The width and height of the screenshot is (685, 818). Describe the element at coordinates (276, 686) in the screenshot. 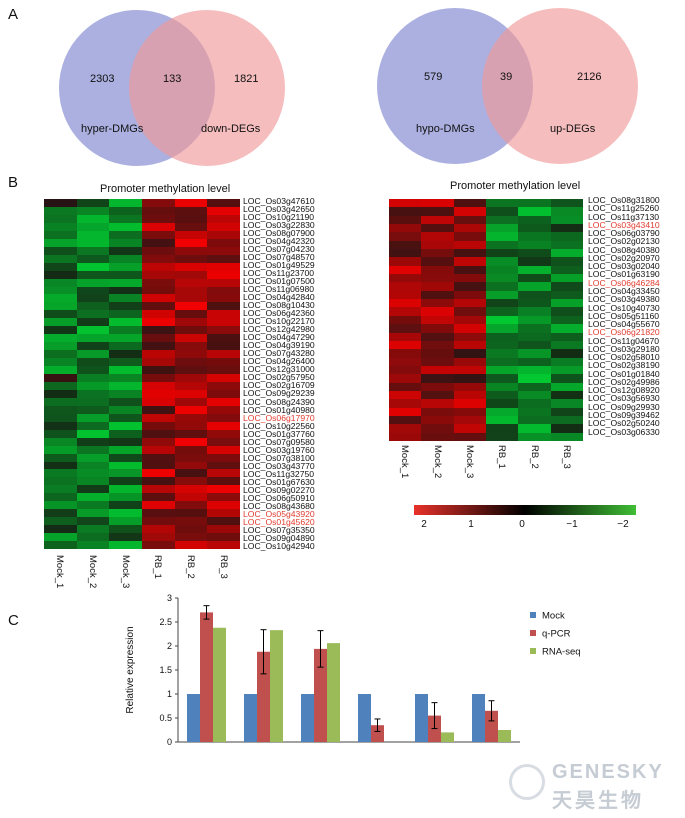

I see `bar-rnaseq` at that location.